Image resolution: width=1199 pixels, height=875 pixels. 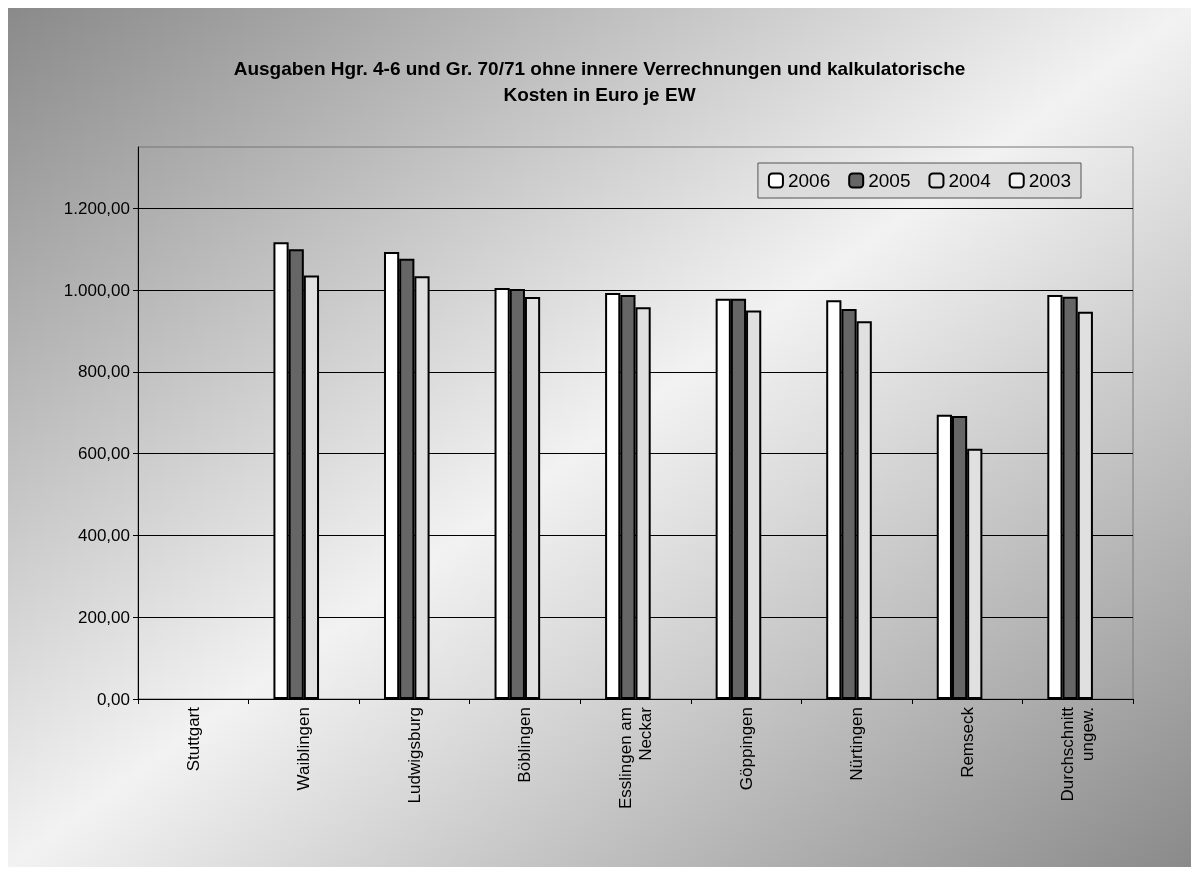 I want to click on x-tick-label: Durchschnitt ungew., so click(x=1078, y=754).